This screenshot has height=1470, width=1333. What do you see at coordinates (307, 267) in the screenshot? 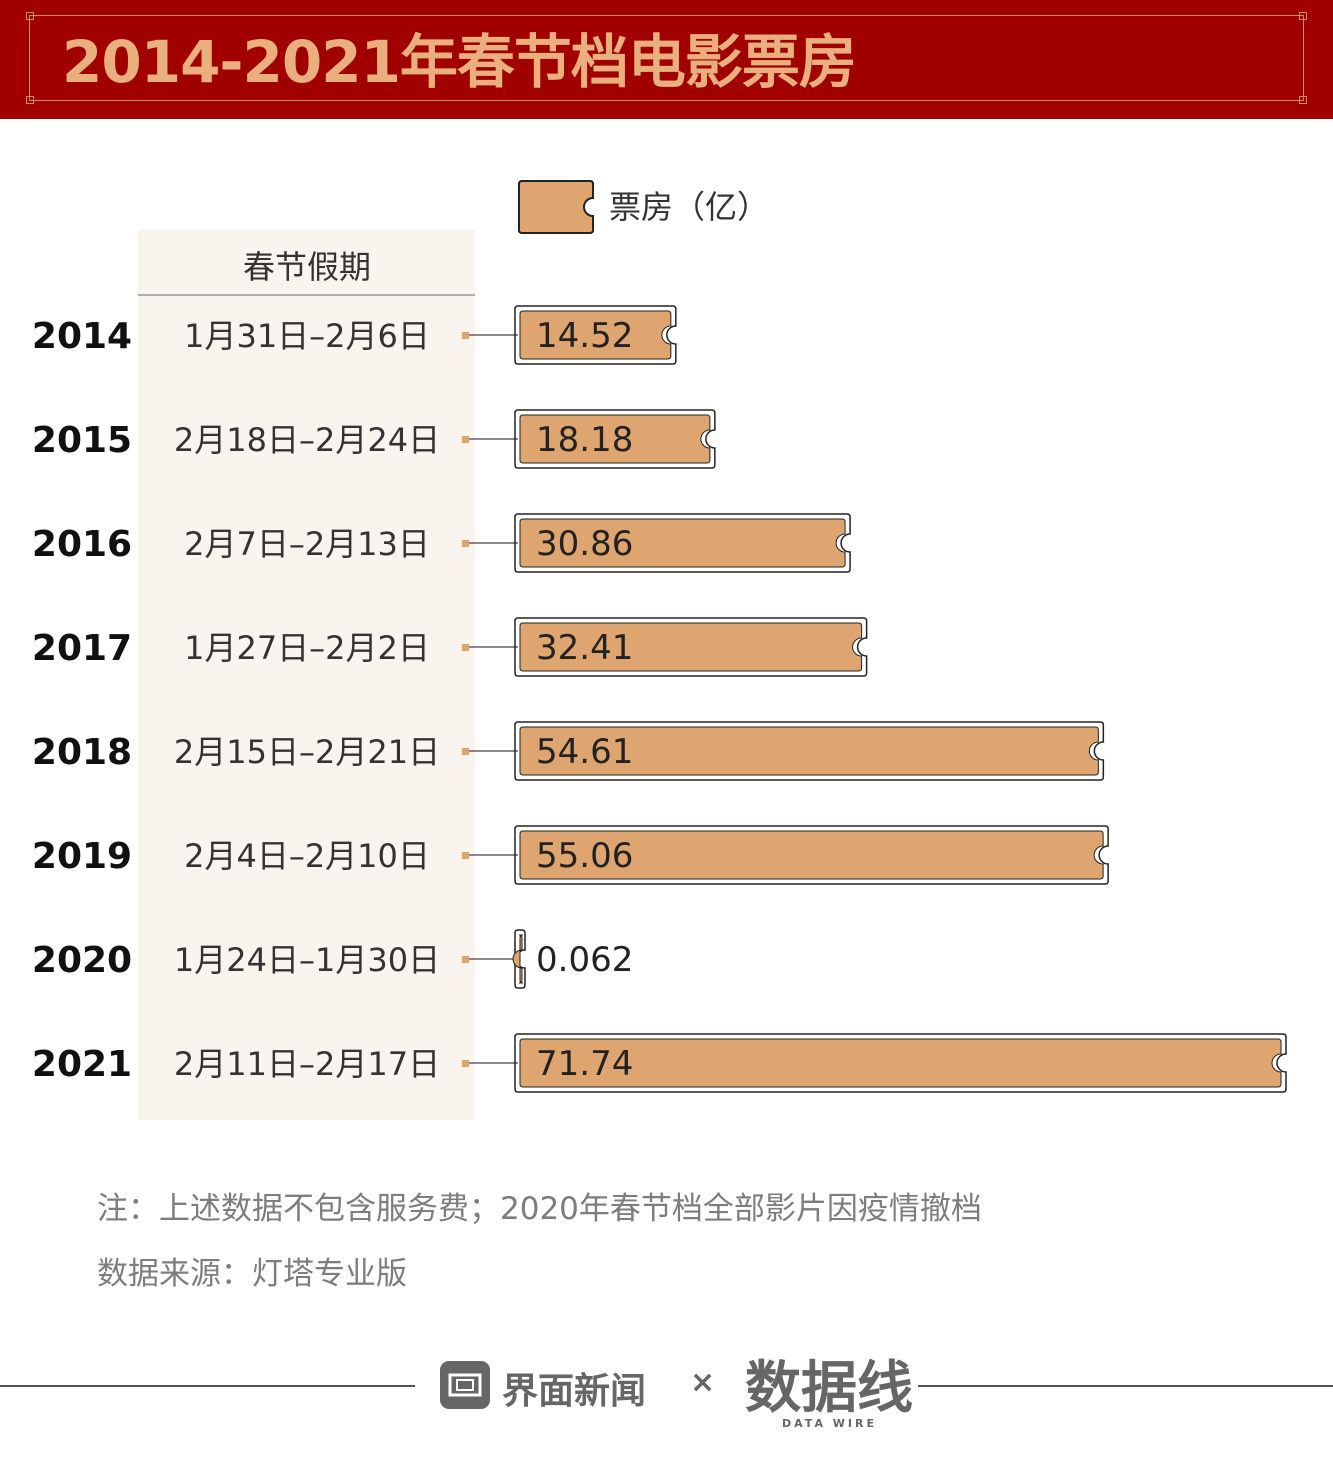
I see `holiday-column-header: 春节假期` at bounding box center [307, 267].